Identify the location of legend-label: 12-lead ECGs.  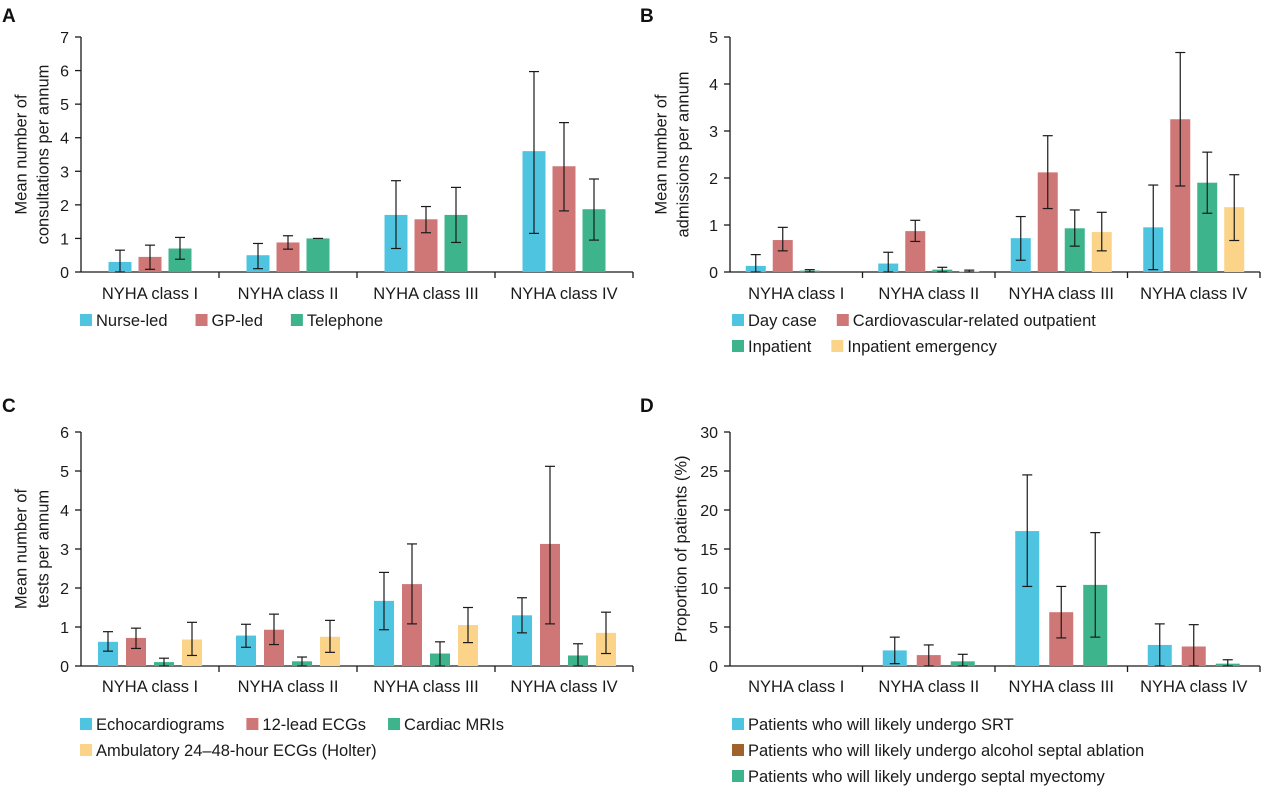
(314, 725).